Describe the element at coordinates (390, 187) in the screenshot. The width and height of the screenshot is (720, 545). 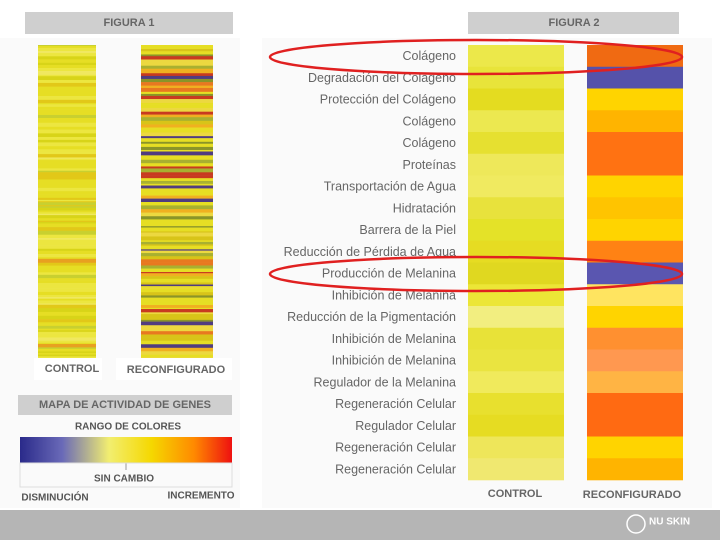
I see `gene-label: Transportación de Agua` at that location.